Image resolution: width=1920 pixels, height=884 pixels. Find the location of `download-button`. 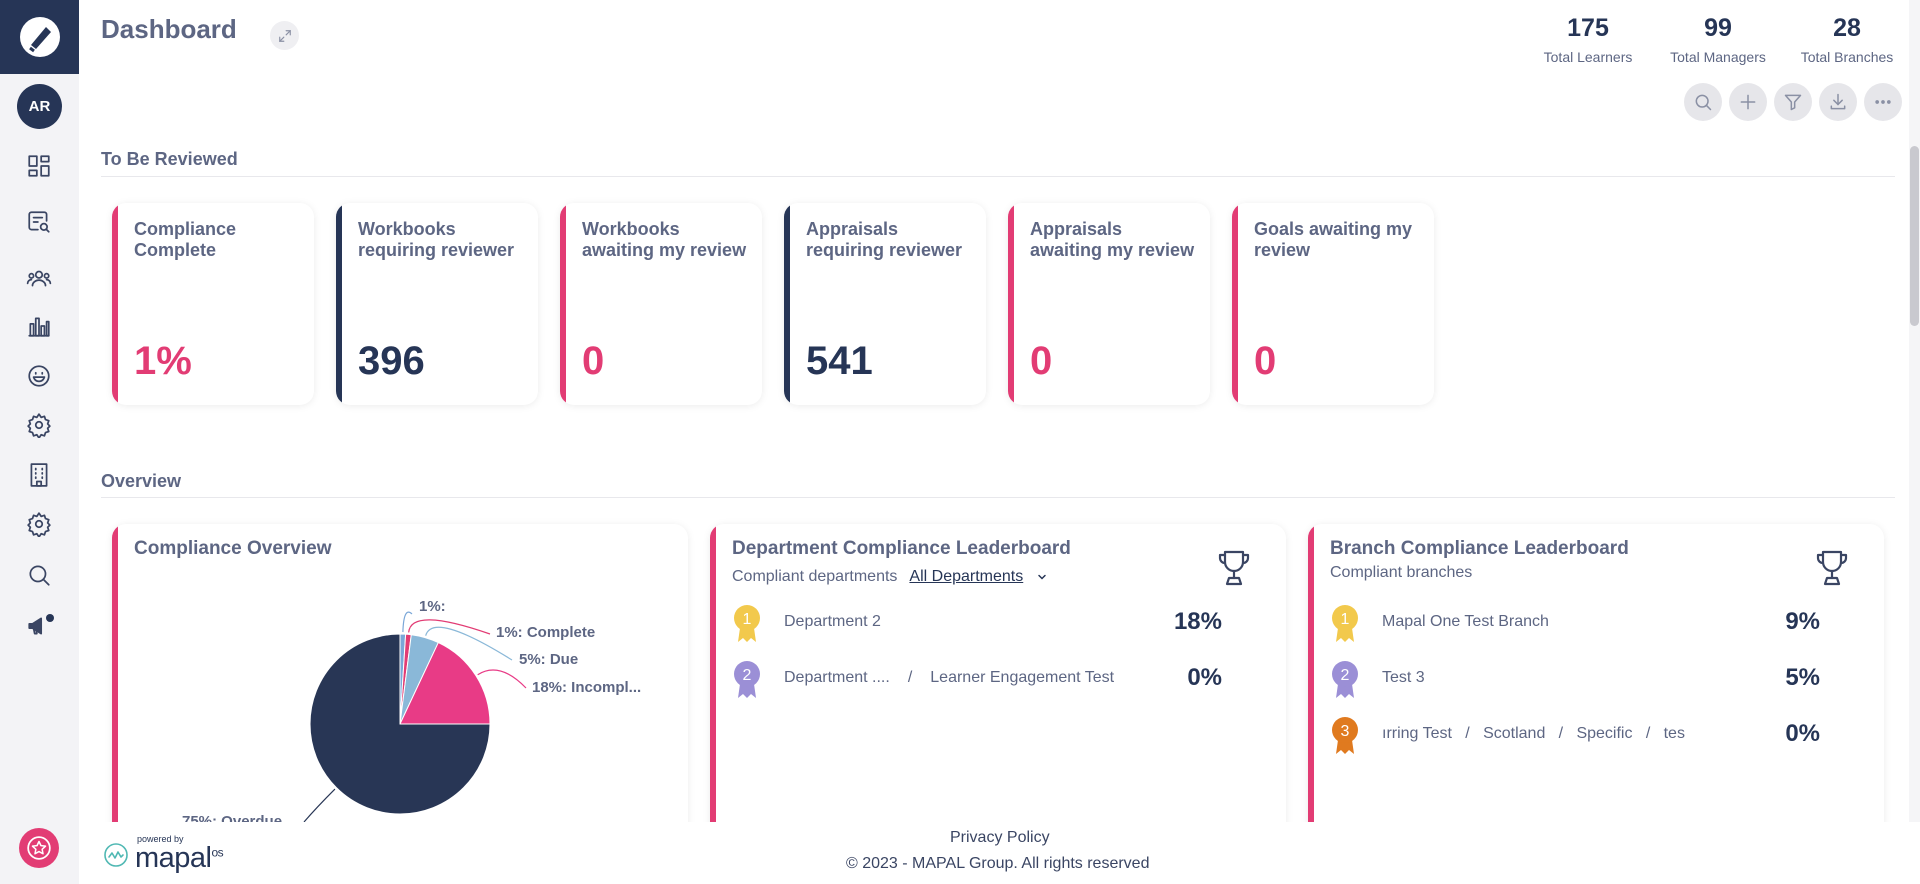

download-button is located at coordinates (1838, 102).